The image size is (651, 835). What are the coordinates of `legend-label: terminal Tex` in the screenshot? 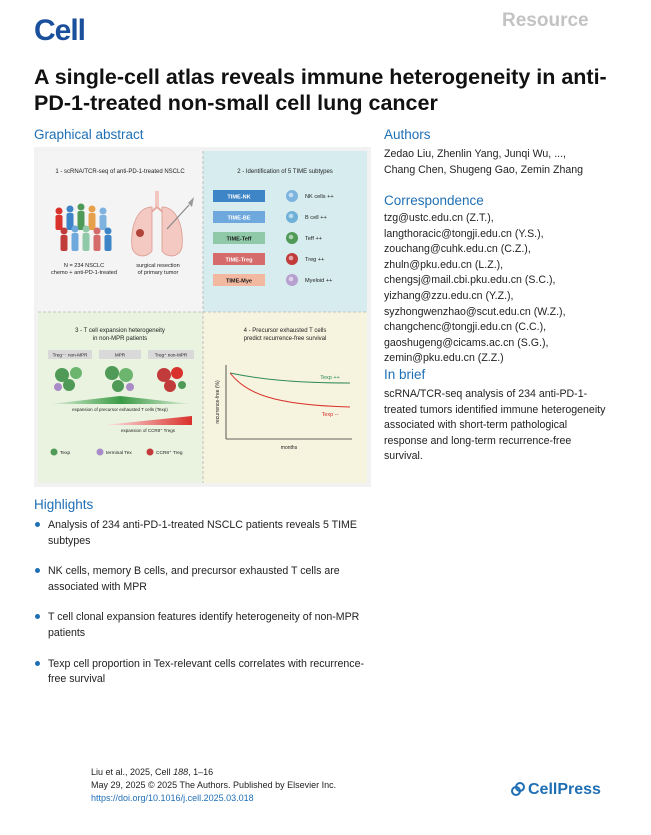 It's located at (119, 453).